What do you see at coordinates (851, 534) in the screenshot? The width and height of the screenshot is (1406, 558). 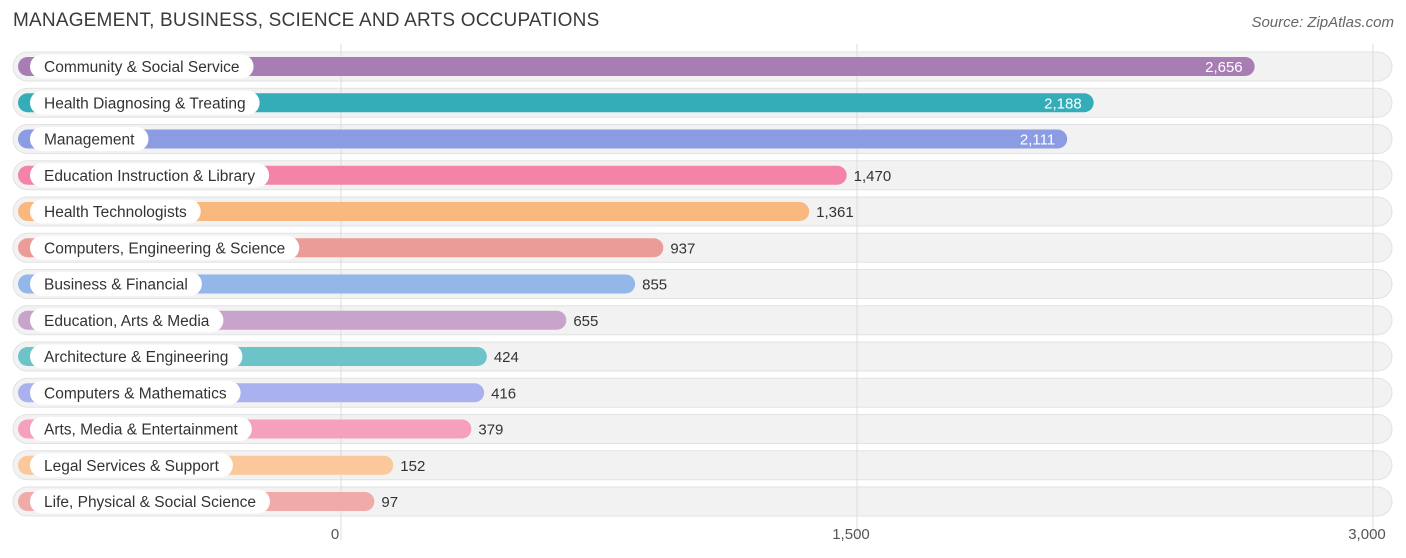 I see `x-tick-label: 1,500` at bounding box center [851, 534].